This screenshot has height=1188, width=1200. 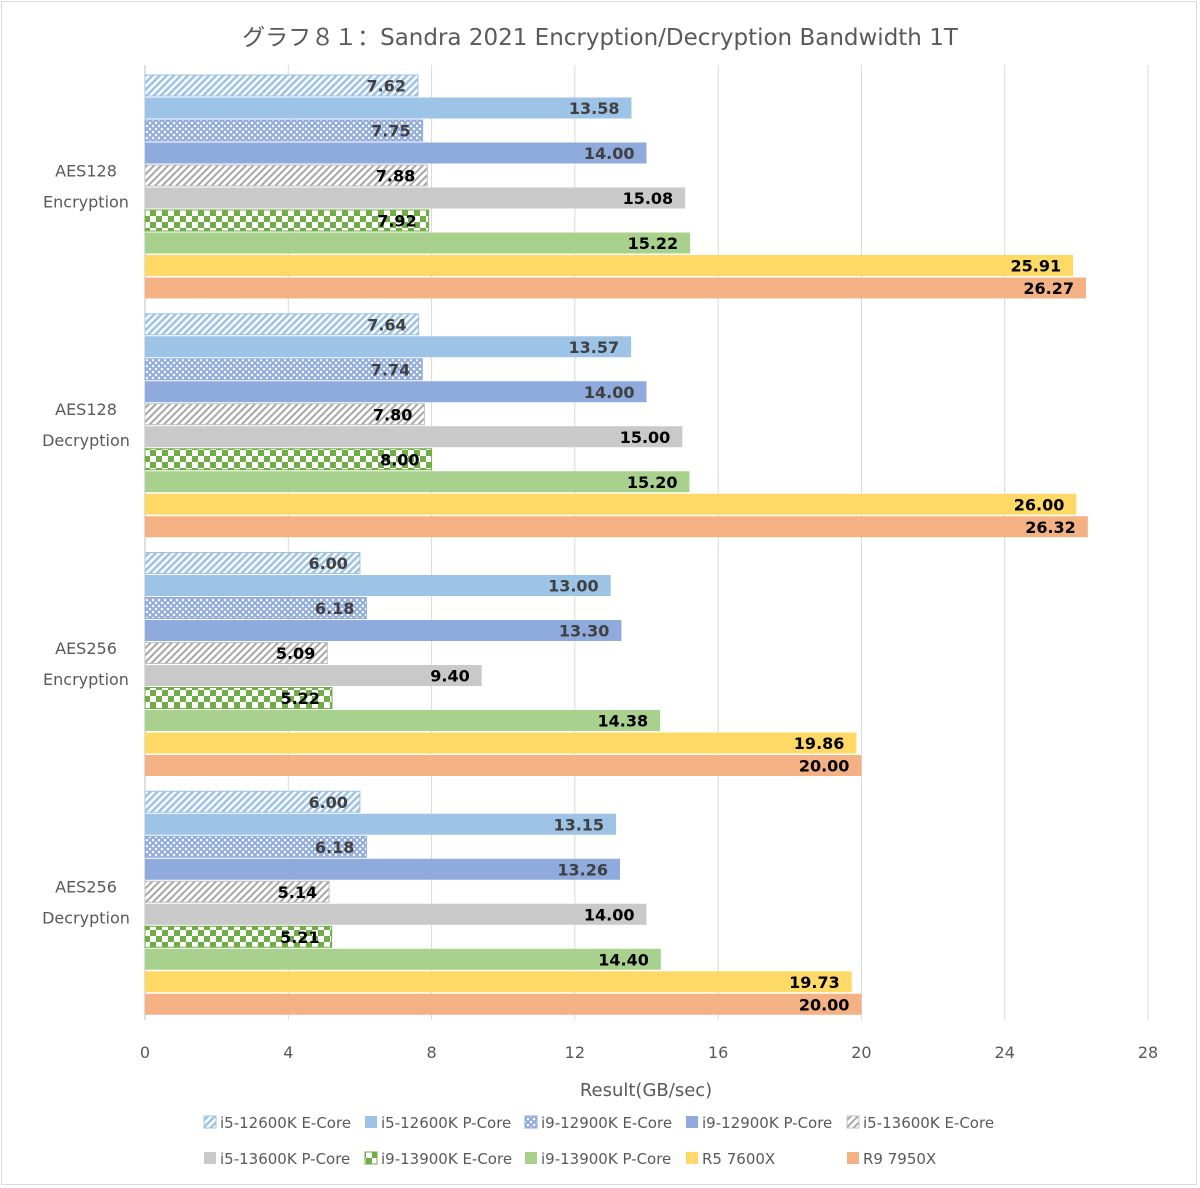 I want to click on legend-label: R9 7950X, so click(x=899, y=1159).